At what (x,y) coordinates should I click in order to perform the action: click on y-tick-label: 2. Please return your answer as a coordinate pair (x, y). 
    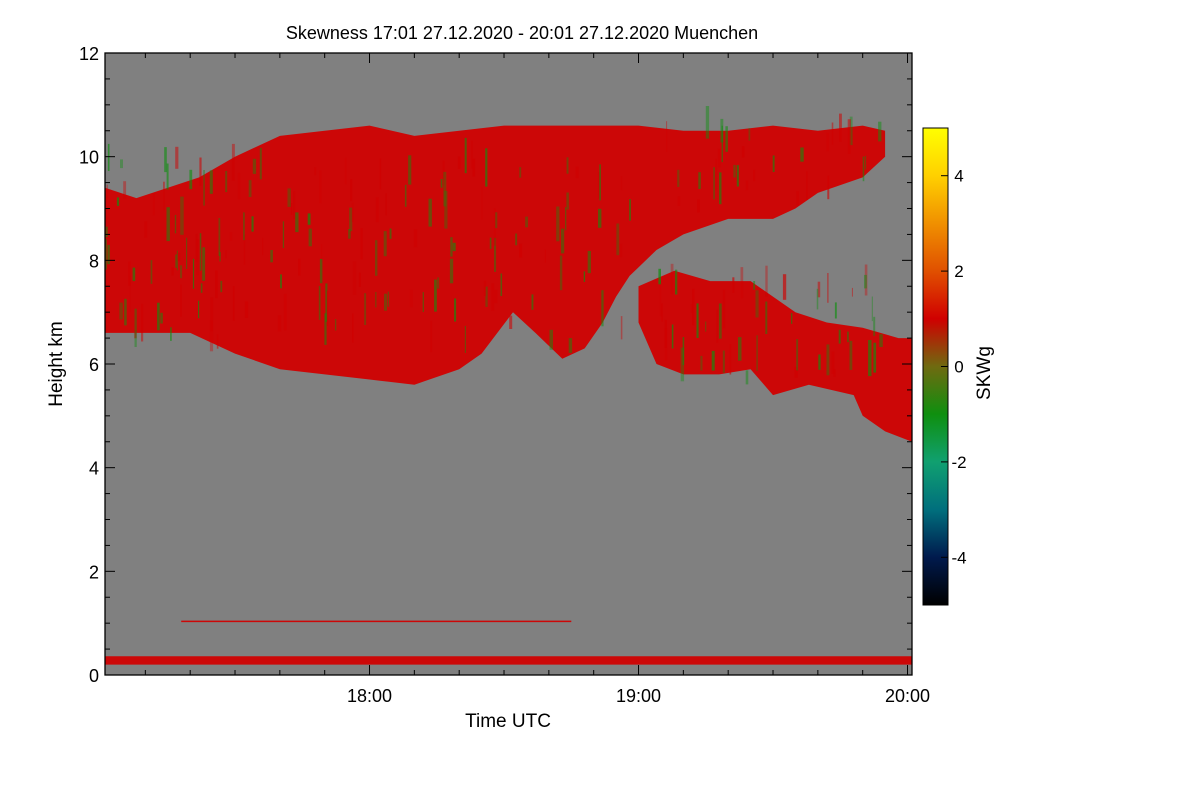
    Looking at the image, I should click on (94, 572).